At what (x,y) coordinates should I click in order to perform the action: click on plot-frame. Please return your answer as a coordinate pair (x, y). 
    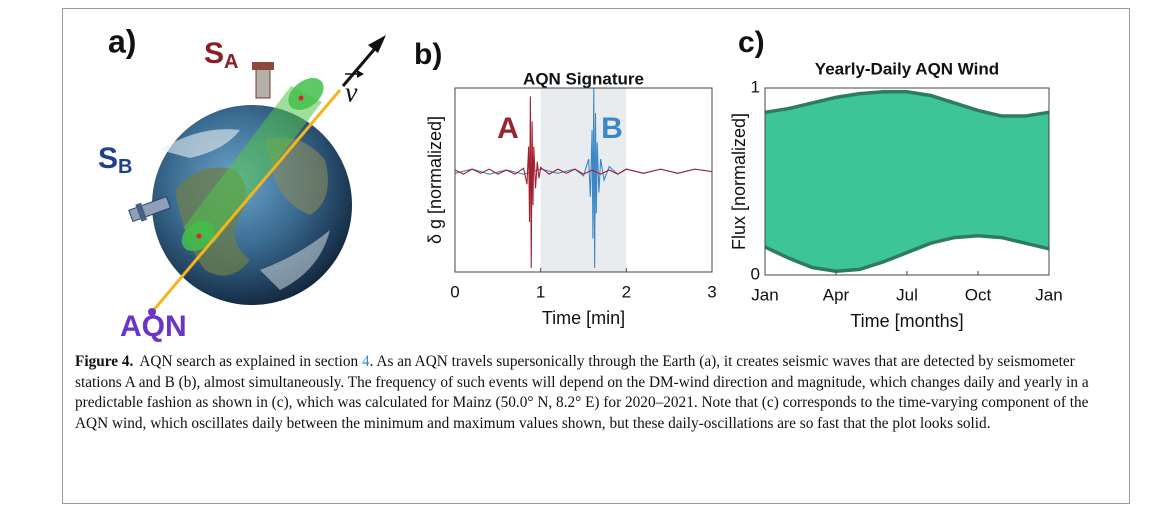
    Looking at the image, I should click on (583, 180).